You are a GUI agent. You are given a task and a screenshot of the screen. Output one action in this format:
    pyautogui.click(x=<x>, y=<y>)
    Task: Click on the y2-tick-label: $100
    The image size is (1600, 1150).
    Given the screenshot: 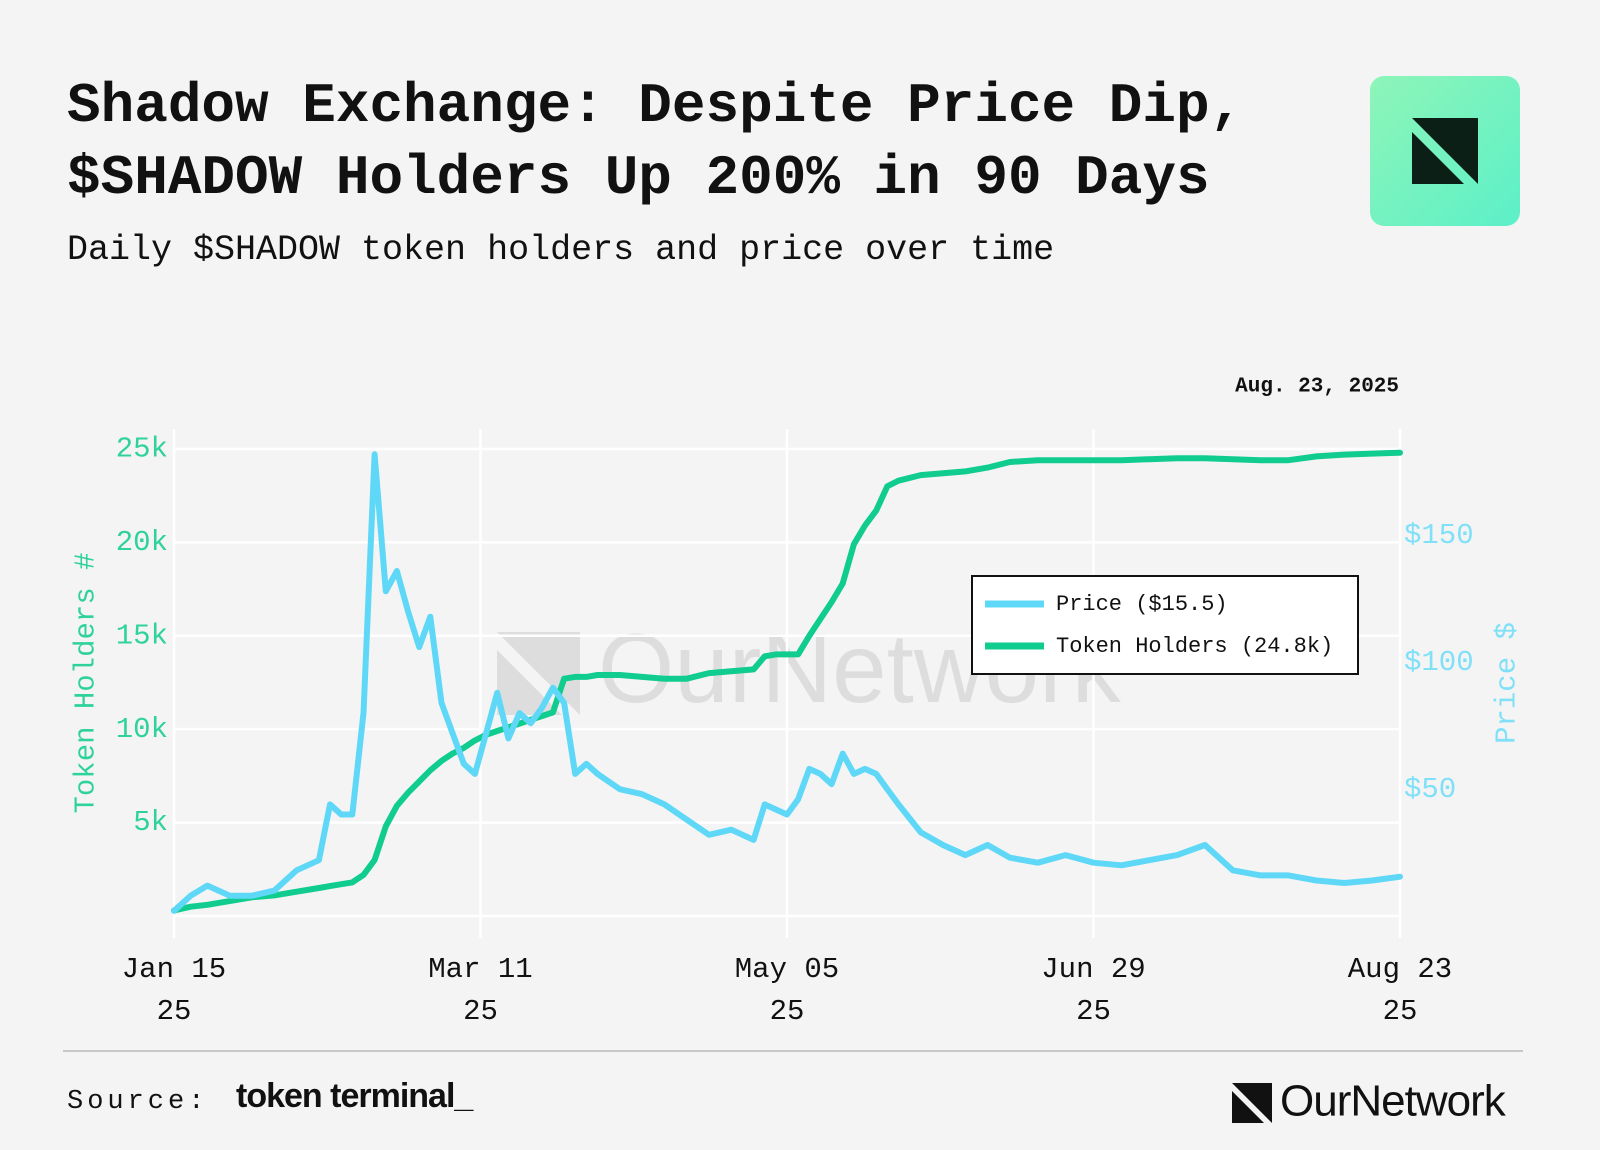 What is the action you would take?
    pyautogui.click(x=1439, y=662)
    